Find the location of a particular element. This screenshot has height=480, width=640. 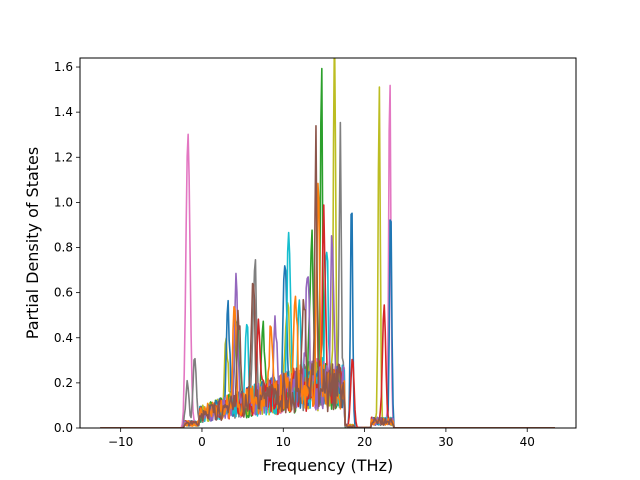

x-tick-label: 40 is located at coordinates (527, 442).